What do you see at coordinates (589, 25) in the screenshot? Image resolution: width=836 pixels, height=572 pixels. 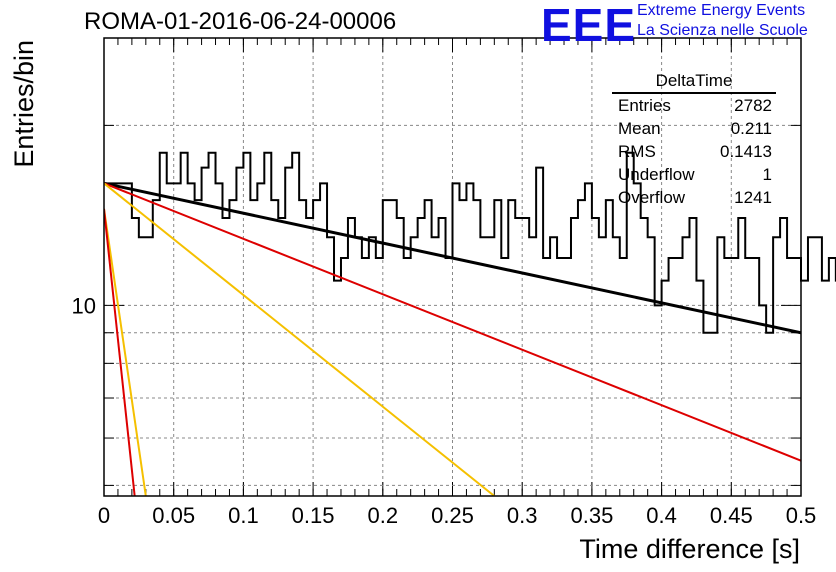 I see `eee-logo: EEE` at bounding box center [589, 25].